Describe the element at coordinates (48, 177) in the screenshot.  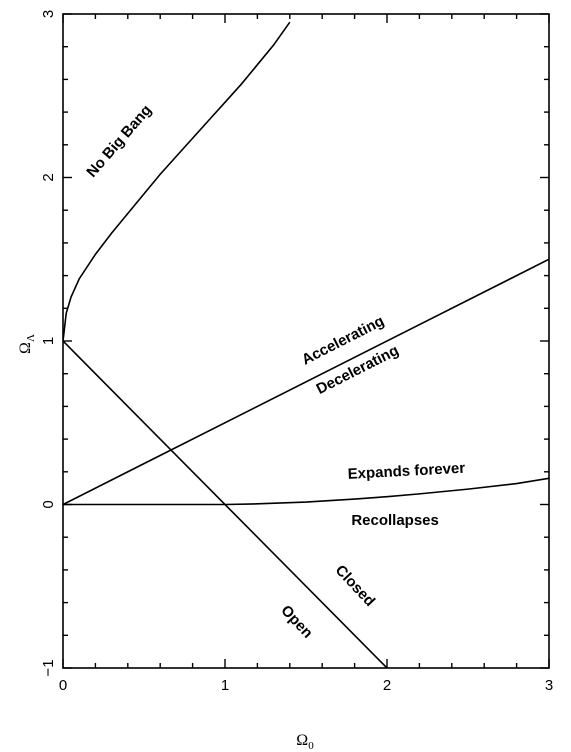
I see `y-tick-label: 2` at that location.